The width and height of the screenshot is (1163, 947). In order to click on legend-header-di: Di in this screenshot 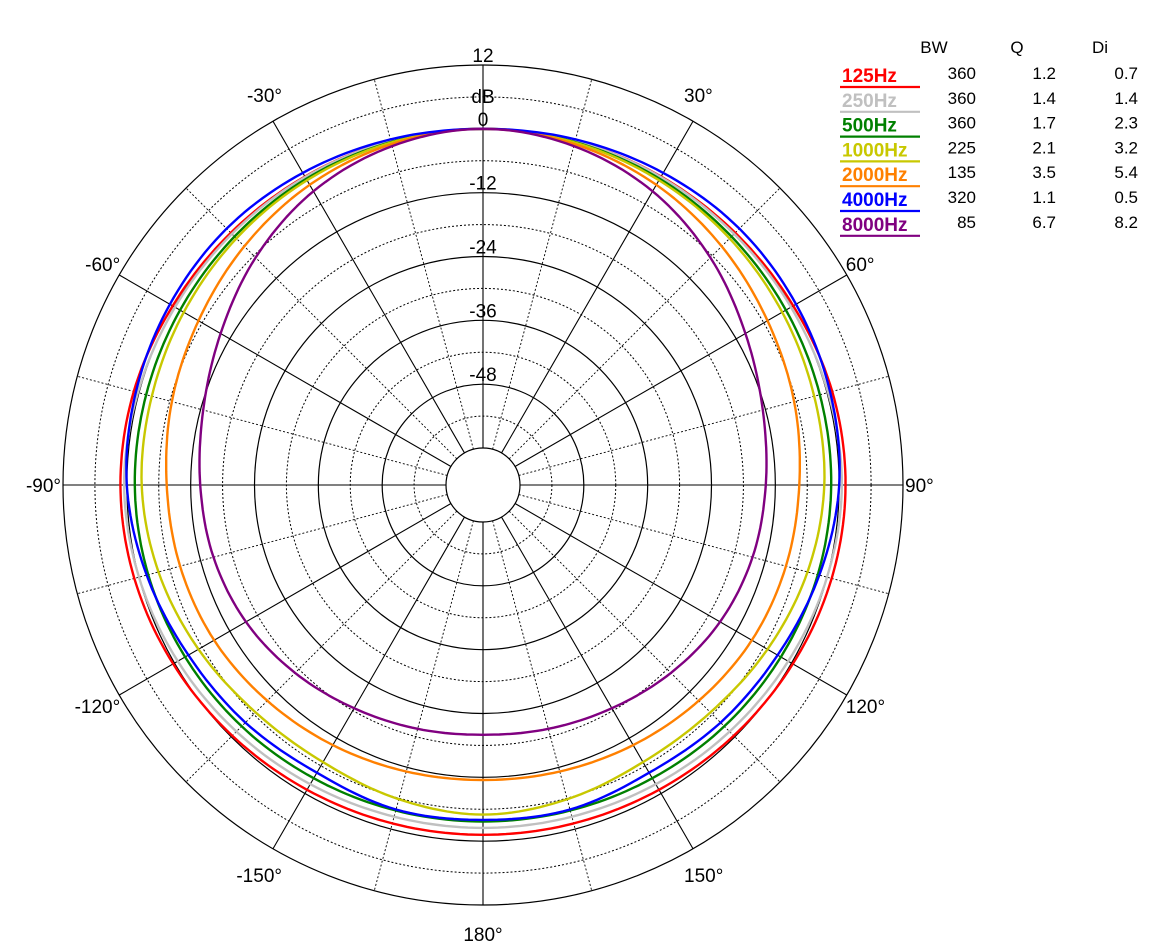, I will do `click(1100, 47)`.